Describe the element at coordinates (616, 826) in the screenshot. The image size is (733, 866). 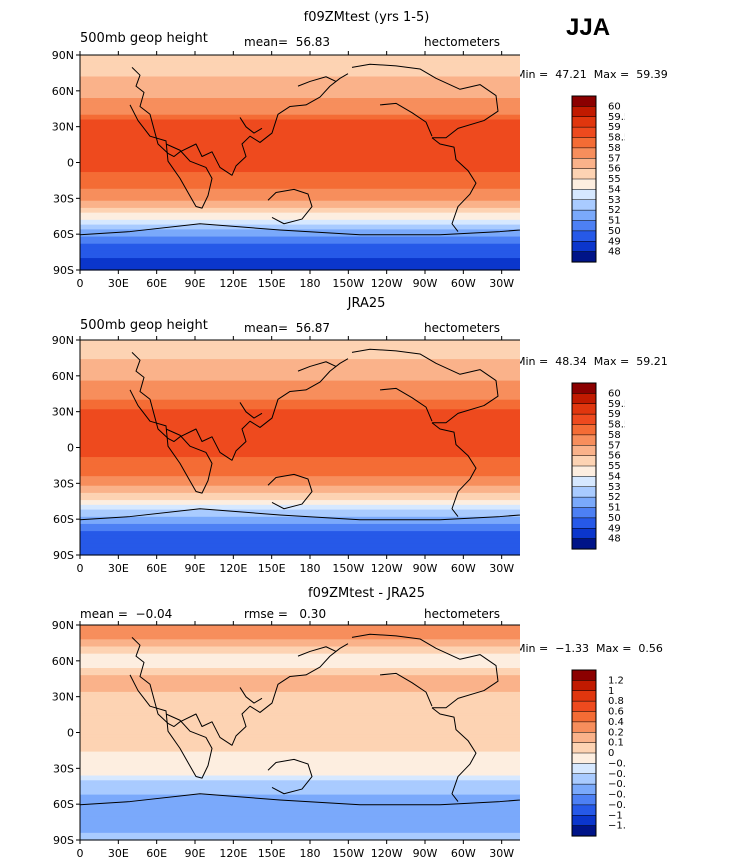
I see `colorbar-level-label: −1.2` at that location.